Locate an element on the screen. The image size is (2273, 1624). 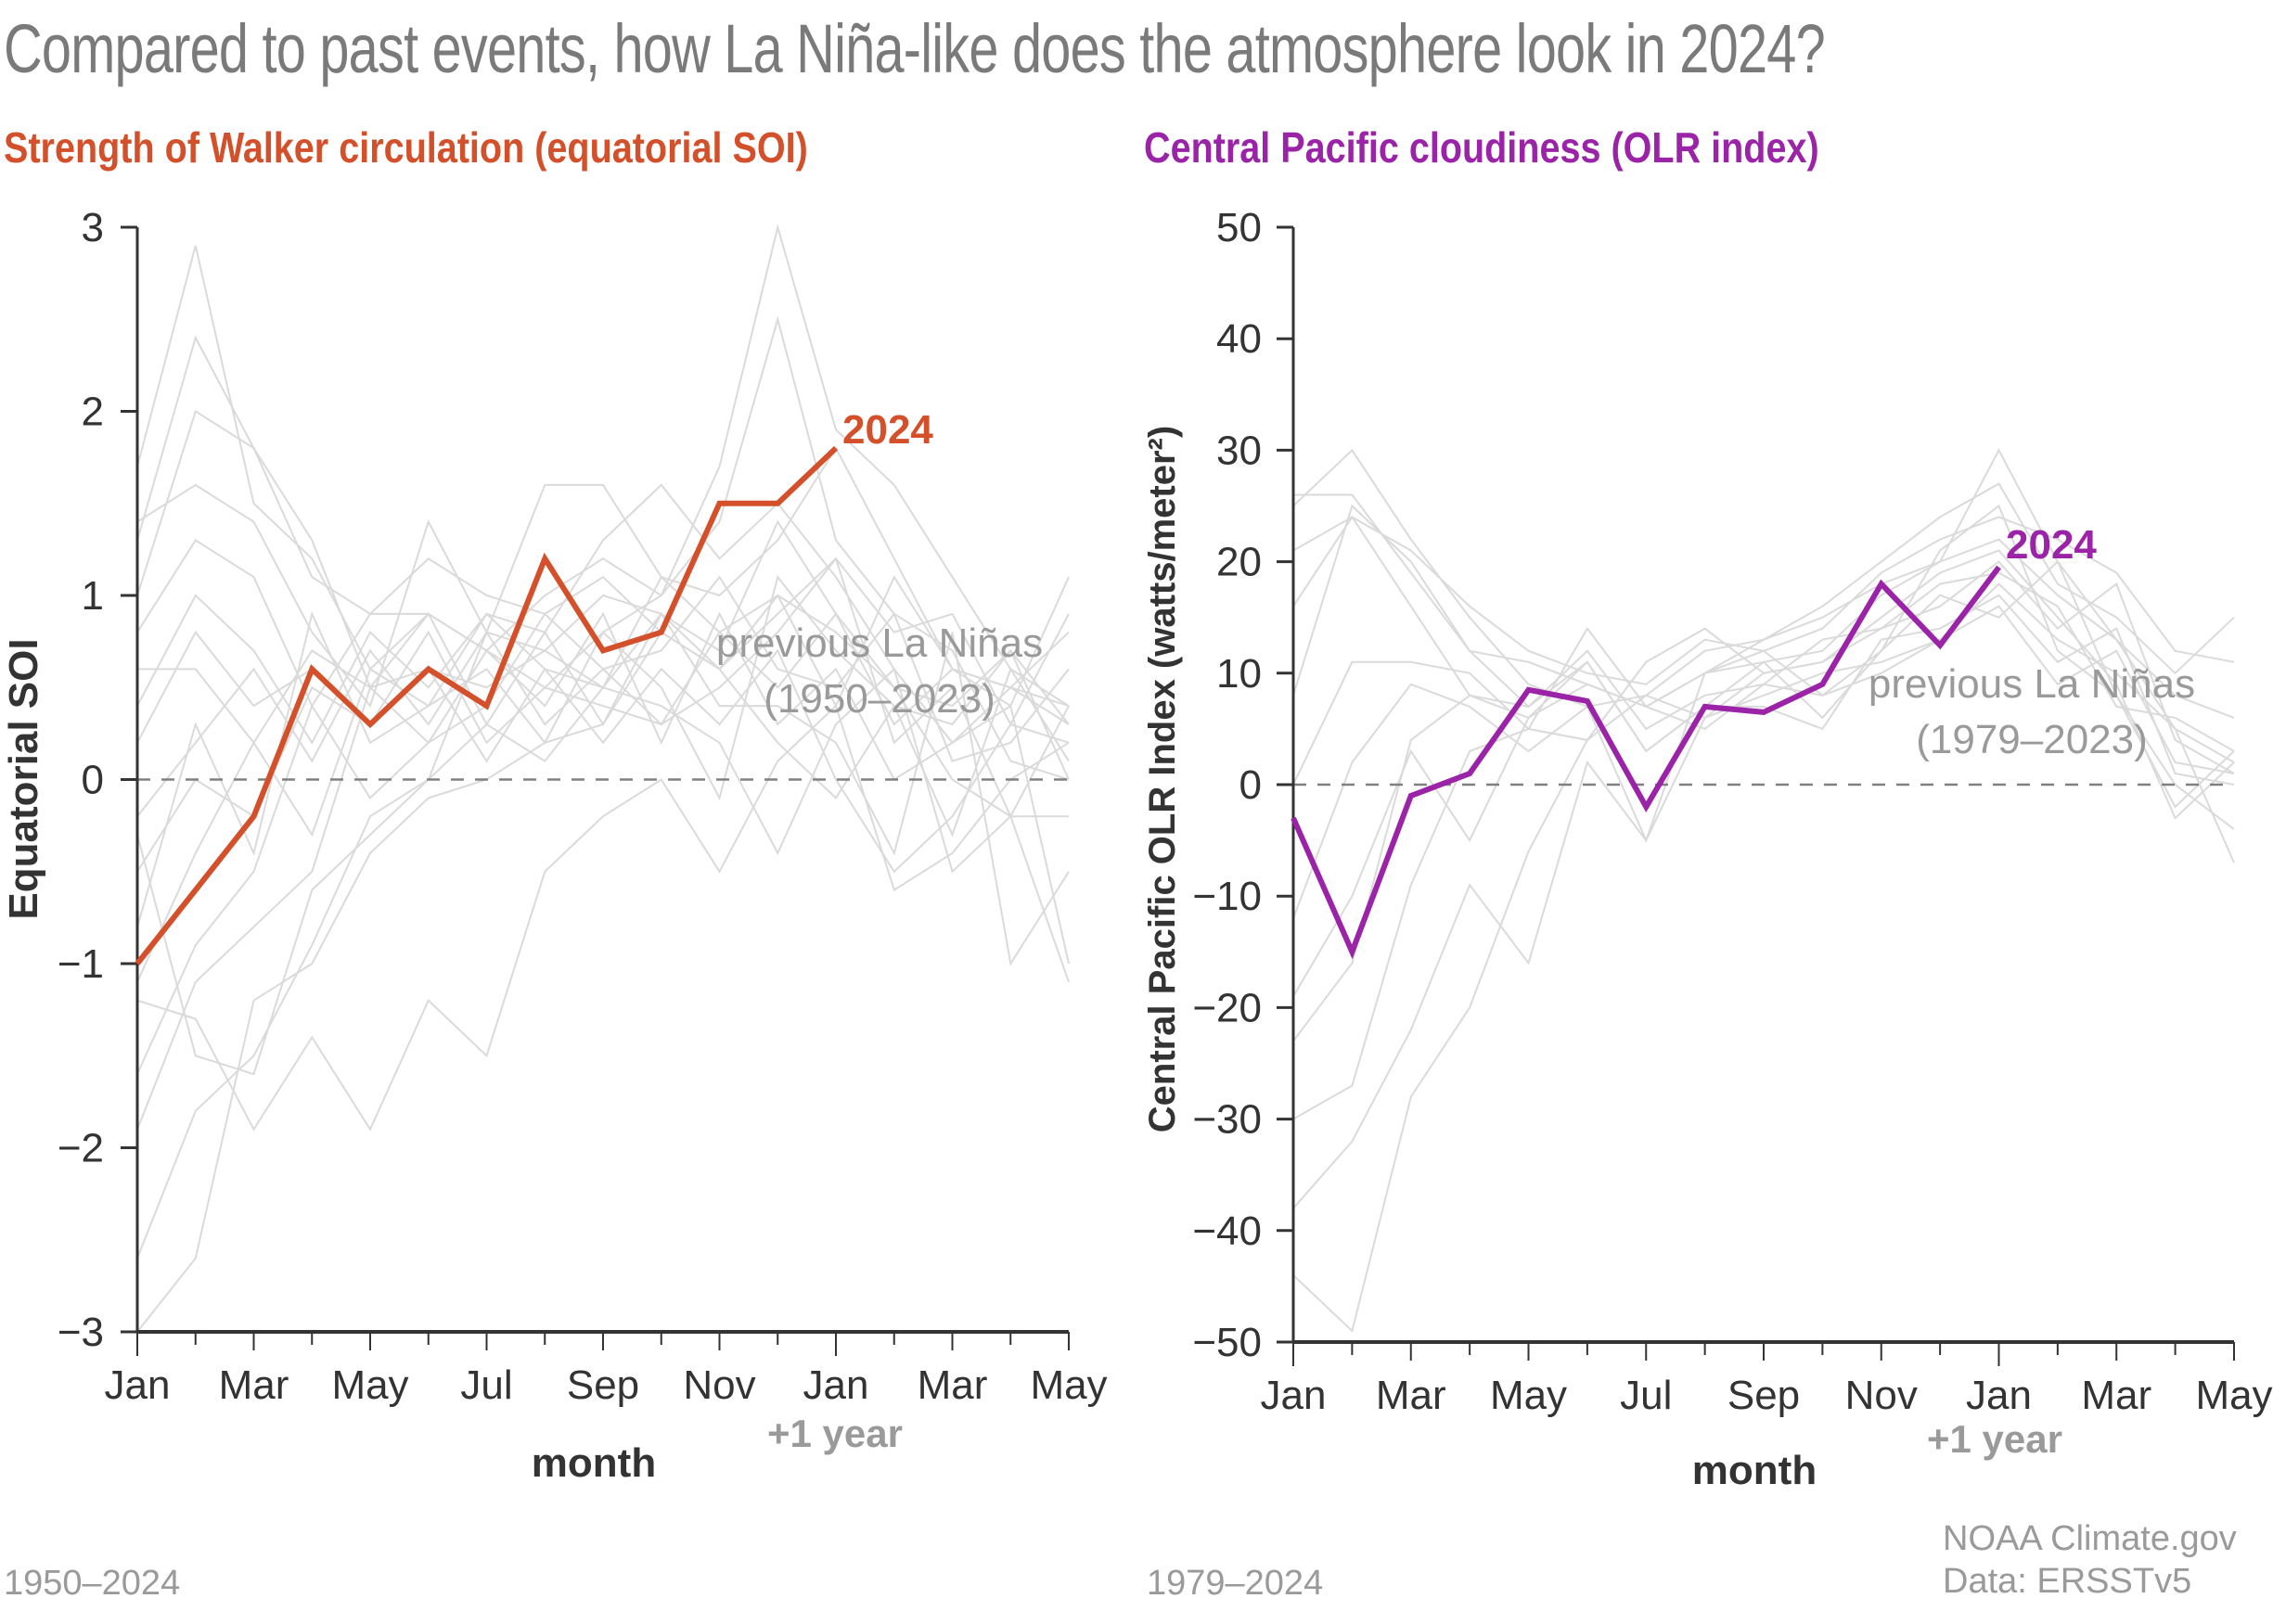
soi-plus-one-year-note: +1 year is located at coordinates (835, 1433).